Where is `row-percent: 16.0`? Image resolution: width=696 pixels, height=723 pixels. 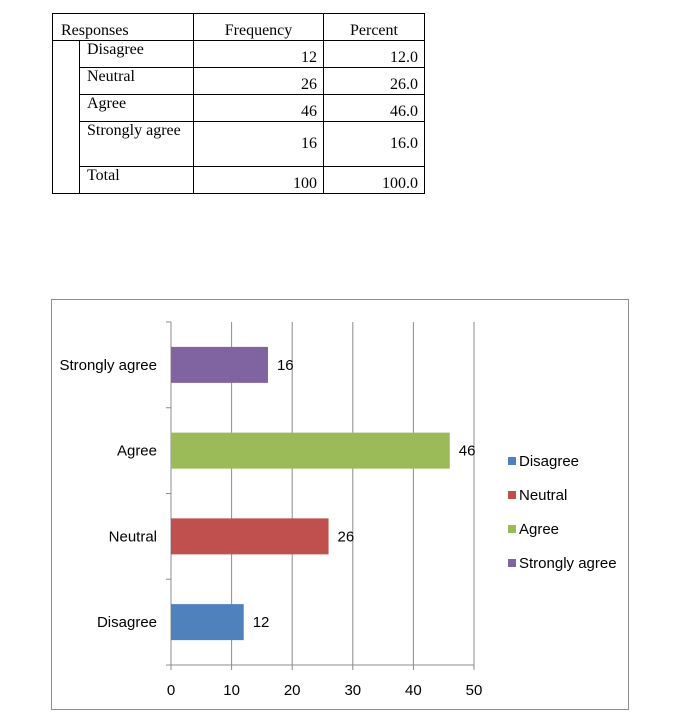
row-percent: 16.0 is located at coordinates (374, 144).